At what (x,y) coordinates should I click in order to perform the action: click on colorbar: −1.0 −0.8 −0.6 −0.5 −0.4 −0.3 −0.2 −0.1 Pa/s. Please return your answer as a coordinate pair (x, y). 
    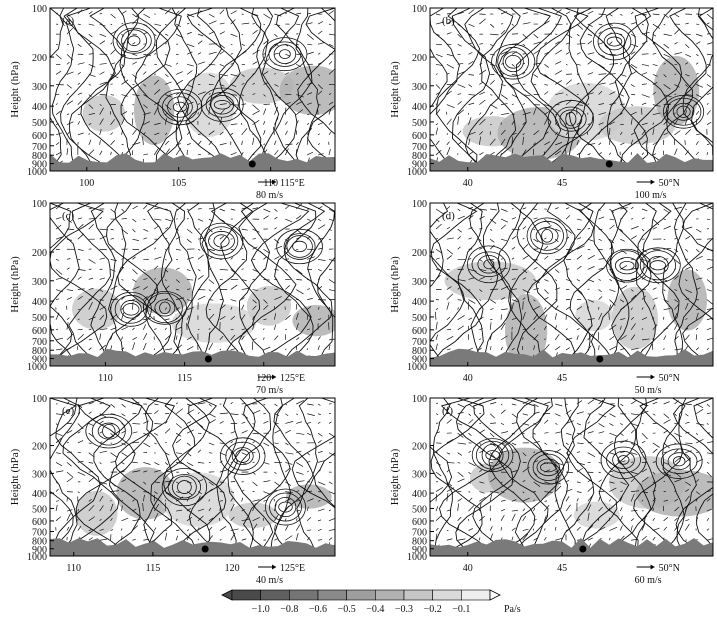
    Looking at the image, I should click on (371, 602).